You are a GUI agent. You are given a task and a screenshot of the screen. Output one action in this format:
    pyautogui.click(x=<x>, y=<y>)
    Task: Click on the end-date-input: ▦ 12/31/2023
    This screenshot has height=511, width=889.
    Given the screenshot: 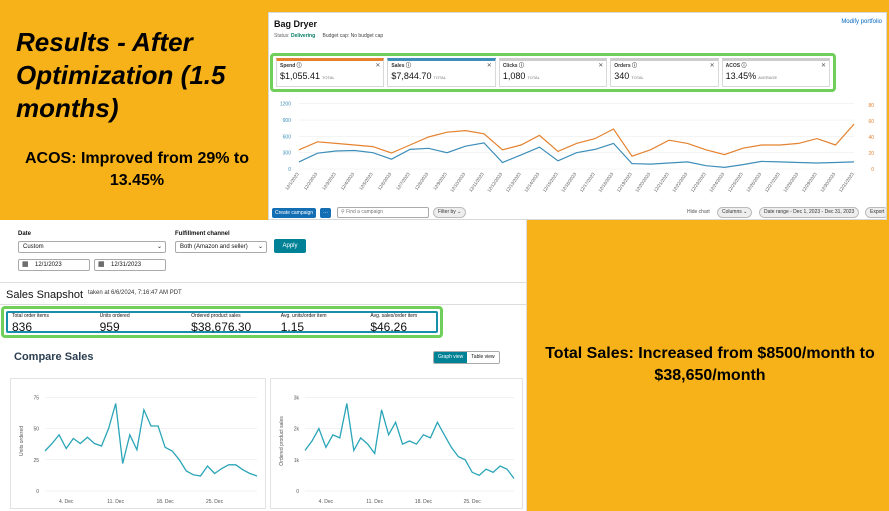 What is the action you would take?
    pyautogui.click(x=130, y=265)
    